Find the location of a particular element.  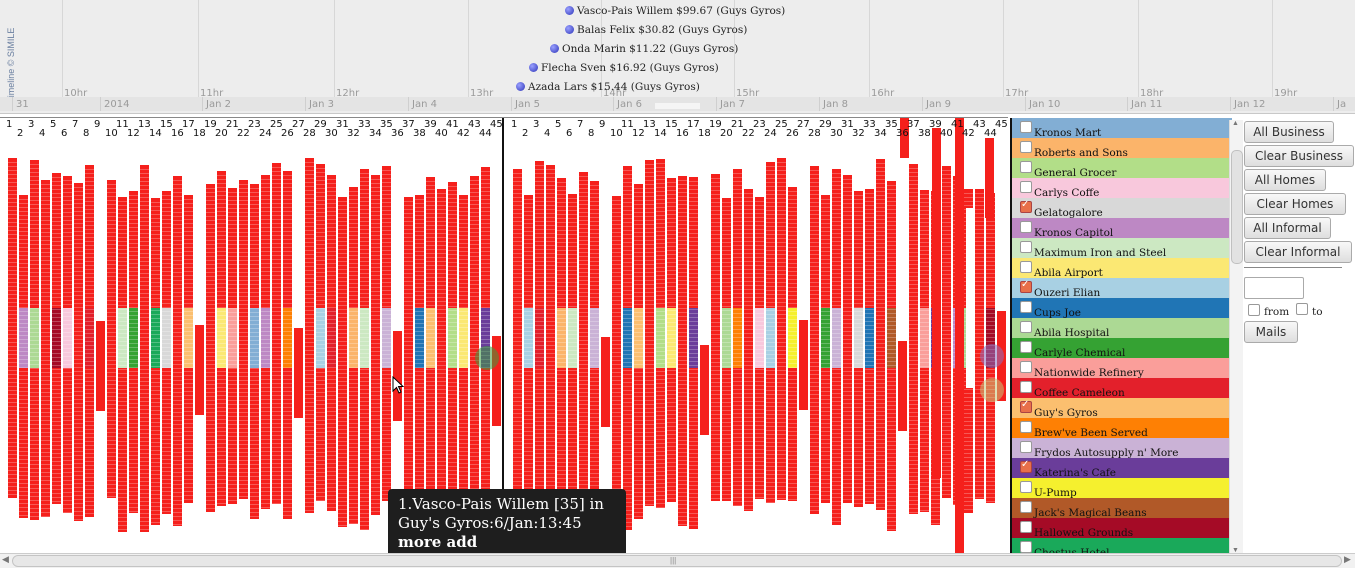

timeline-event: Onda Marin $11.22 (Guys Gyros) is located at coordinates (644, 49).